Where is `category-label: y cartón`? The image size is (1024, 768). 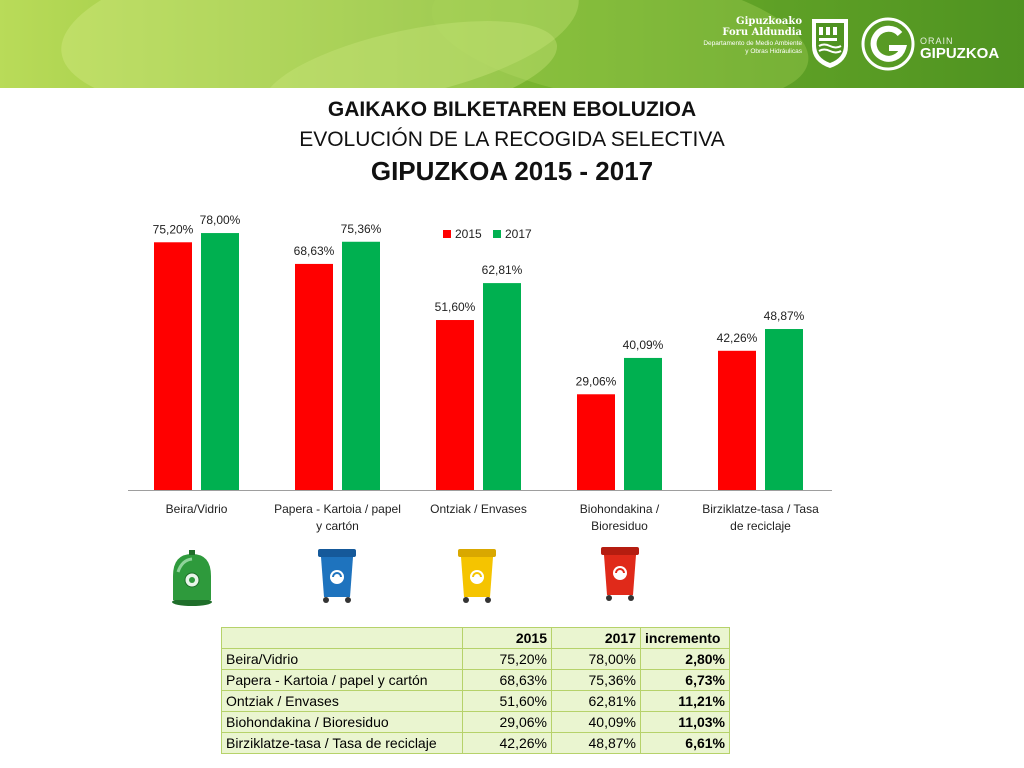
category-label: y cartón is located at coordinates (337, 526).